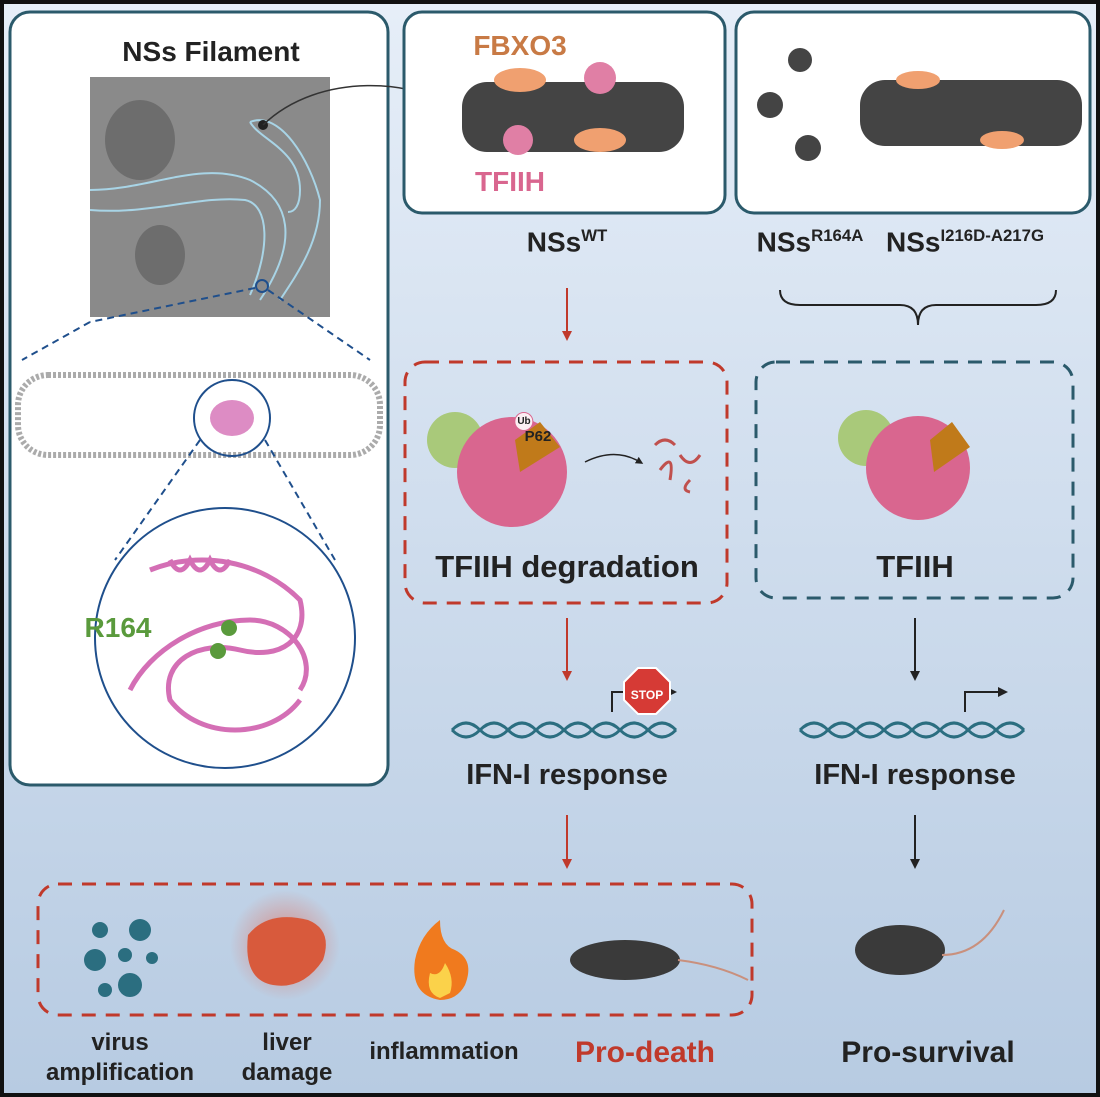 The image size is (1100, 1097). I want to click on r164-label: R164, so click(118, 627).